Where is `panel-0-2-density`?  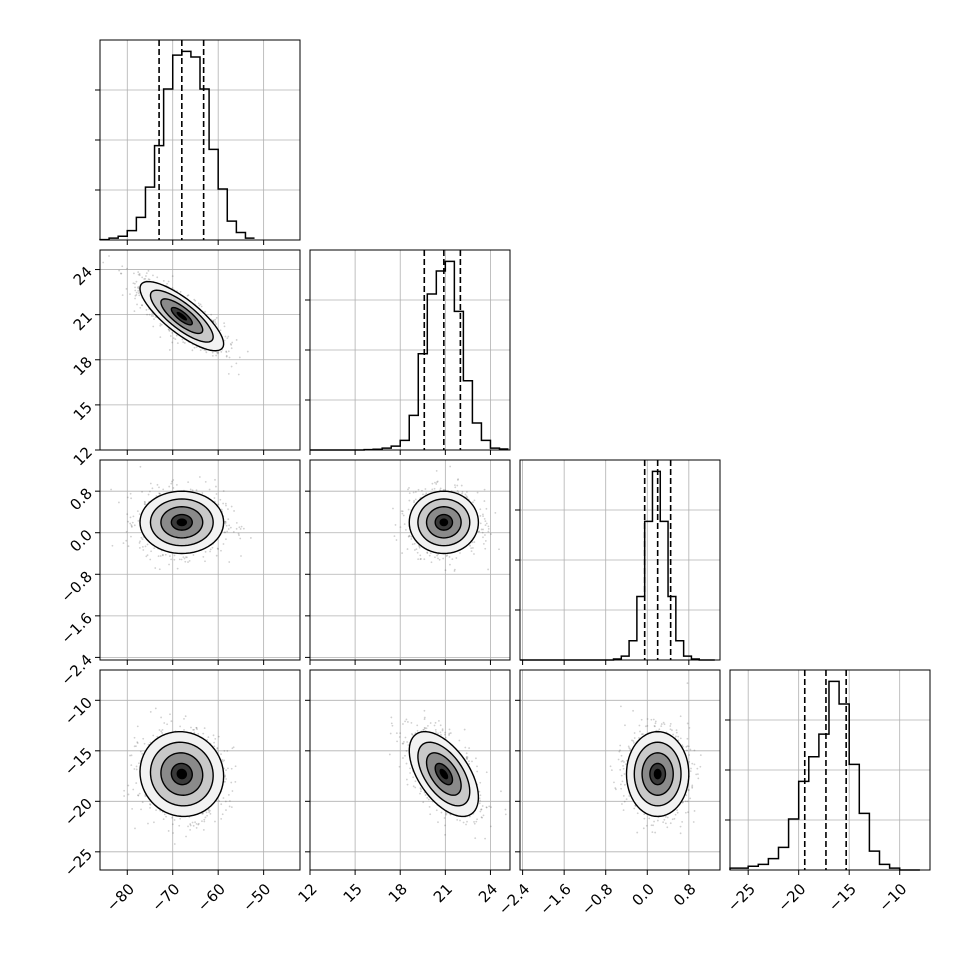
panel-0-2-density is located at coordinates (182, 522).